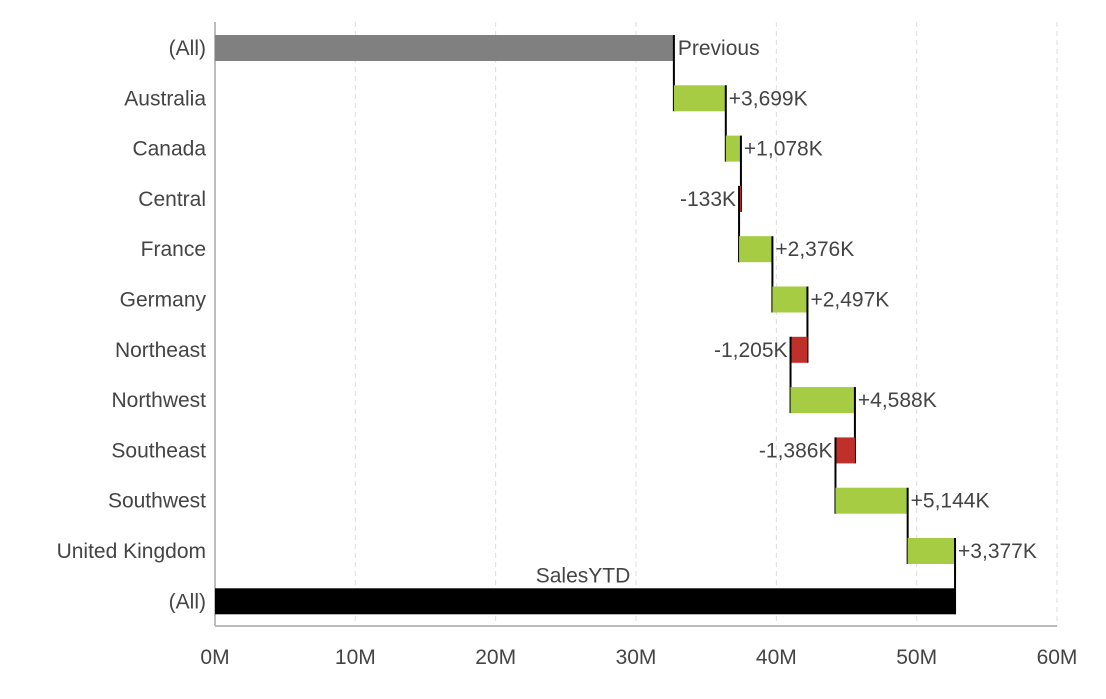  Describe the element at coordinates (157, 501) in the screenshot. I see `category-label: Southwest` at that location.